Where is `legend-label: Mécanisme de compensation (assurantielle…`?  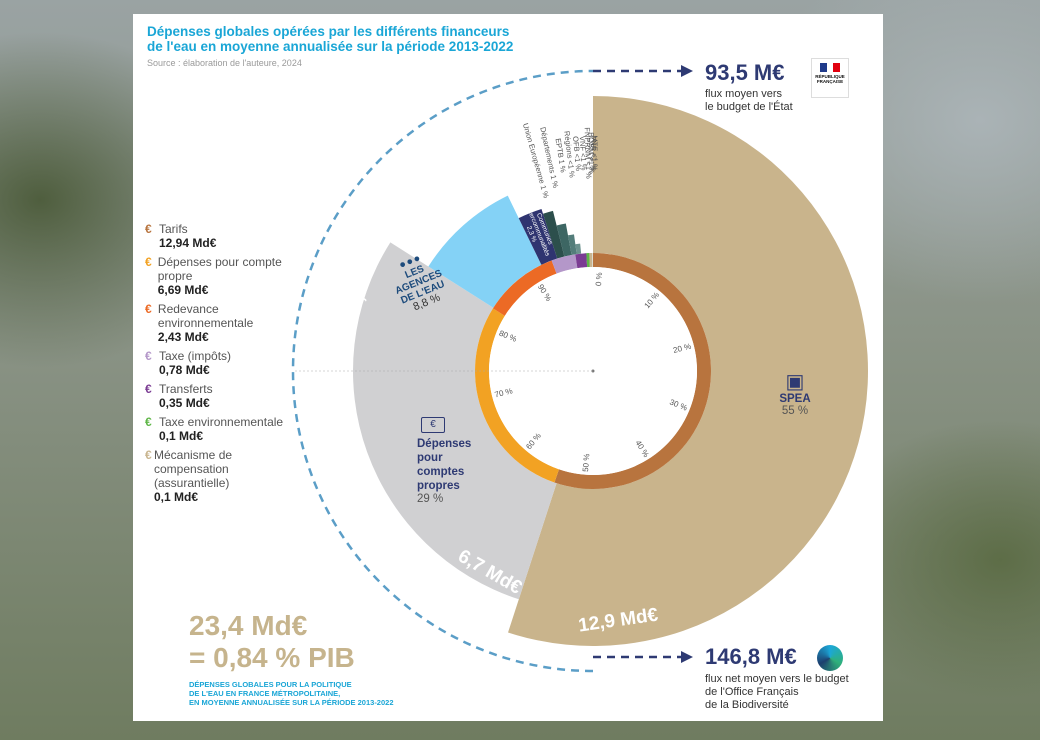
legend-label: Mécanisme de compensation (assurantielle… is located at coordinates (193, 469).